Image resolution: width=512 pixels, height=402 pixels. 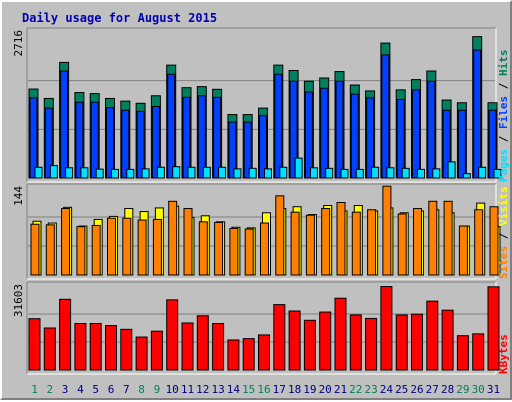 What do you see at coordinates (432, 389) in the screenshot?
I see `day-label-27: 27` at bounding box center [432, 389].